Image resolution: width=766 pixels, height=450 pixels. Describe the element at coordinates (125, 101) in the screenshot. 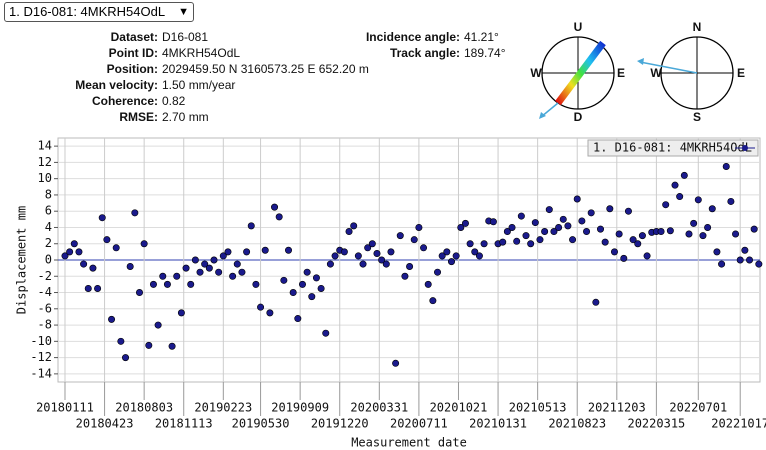

I see `info-label: Coherence:` at that location.